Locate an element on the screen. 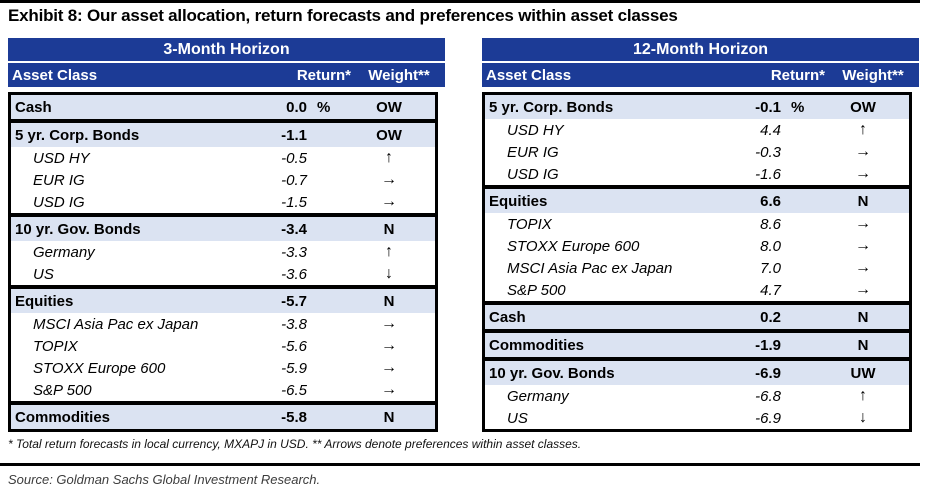  sub-asset-row: Germany -6.8 ↑ is located at coordinates (697, 396).